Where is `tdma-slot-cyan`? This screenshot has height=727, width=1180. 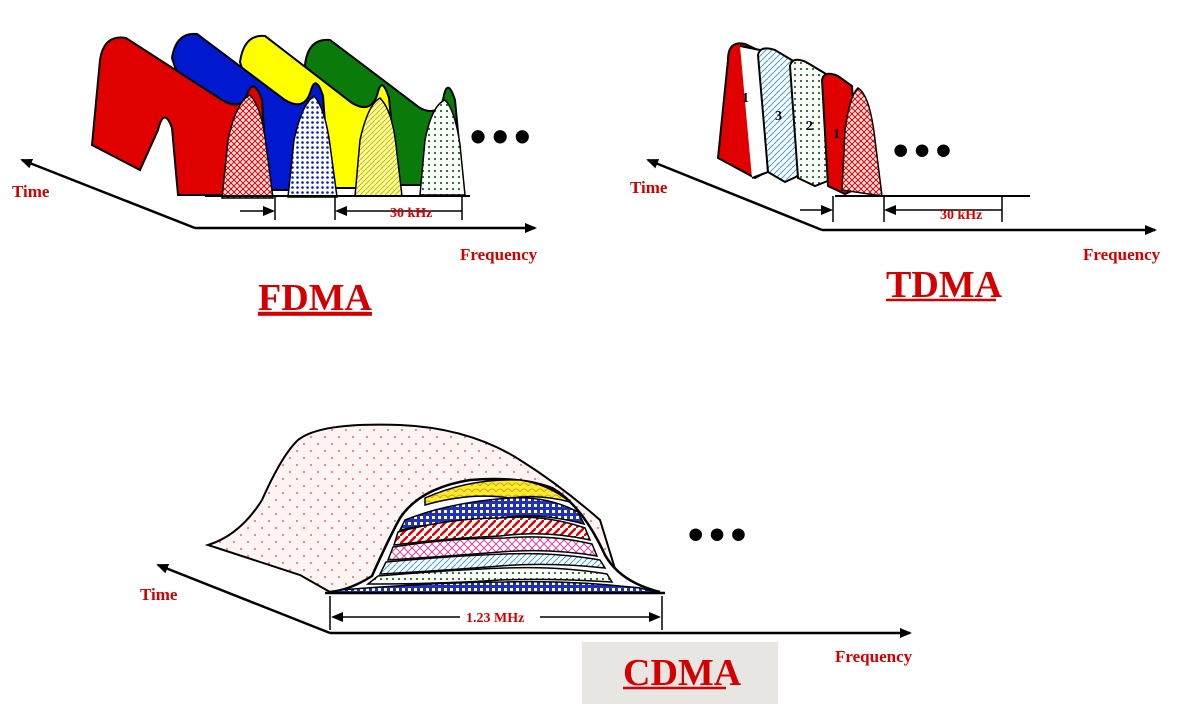 tdma-slot-cyan is located at coordinates (779, 115).